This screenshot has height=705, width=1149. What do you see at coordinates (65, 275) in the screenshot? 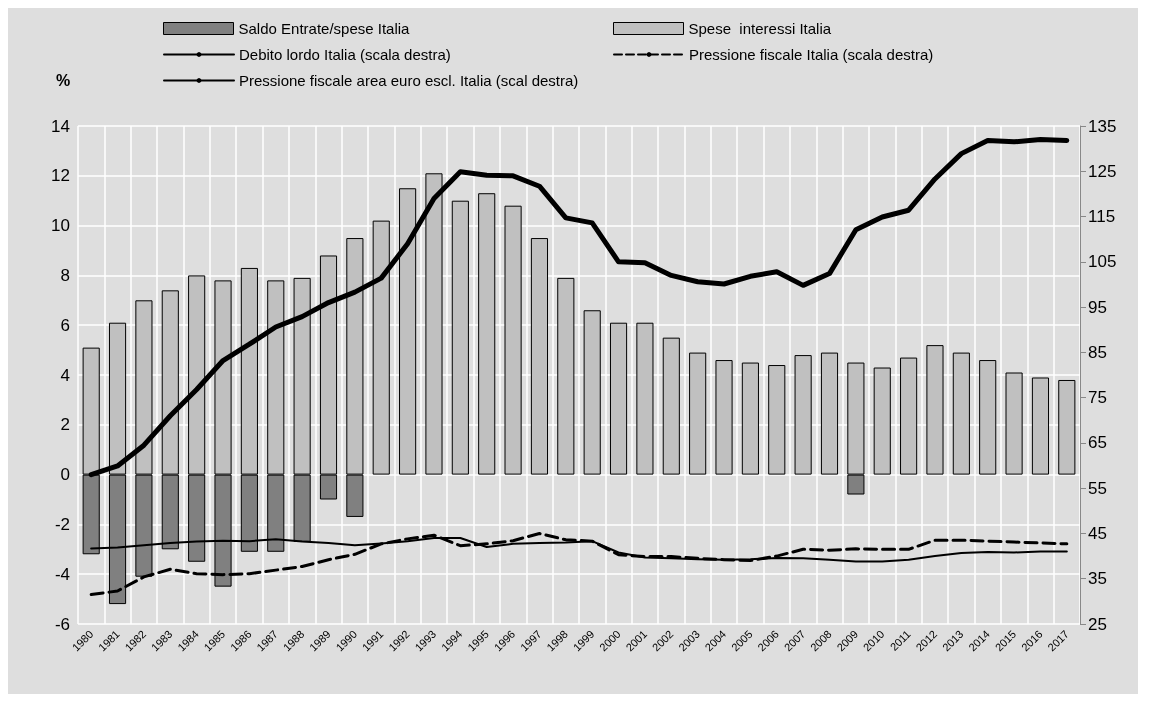
I see `y-tick-label: 8` at bounding box center [65, 275].